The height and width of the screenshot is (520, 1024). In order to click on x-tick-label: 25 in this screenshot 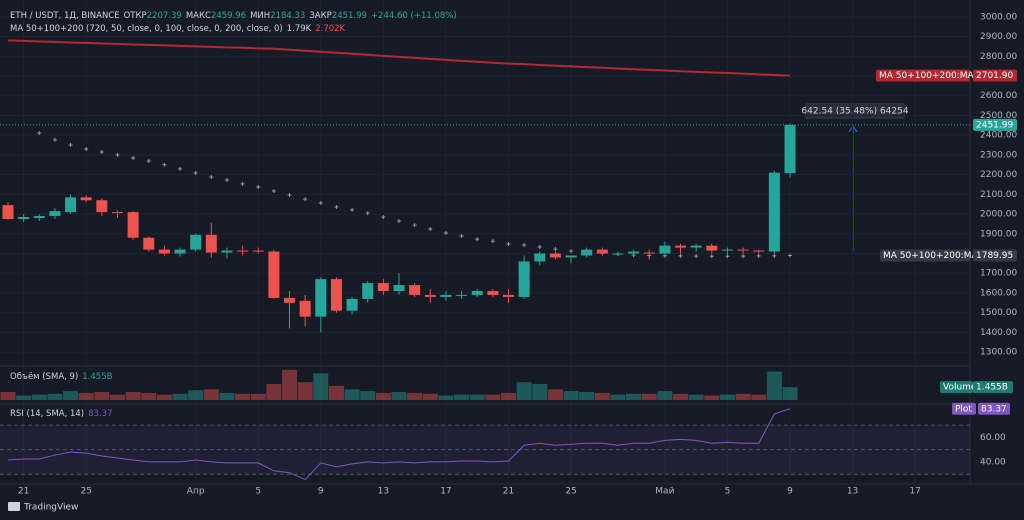, I will do `click(570, 492)`.